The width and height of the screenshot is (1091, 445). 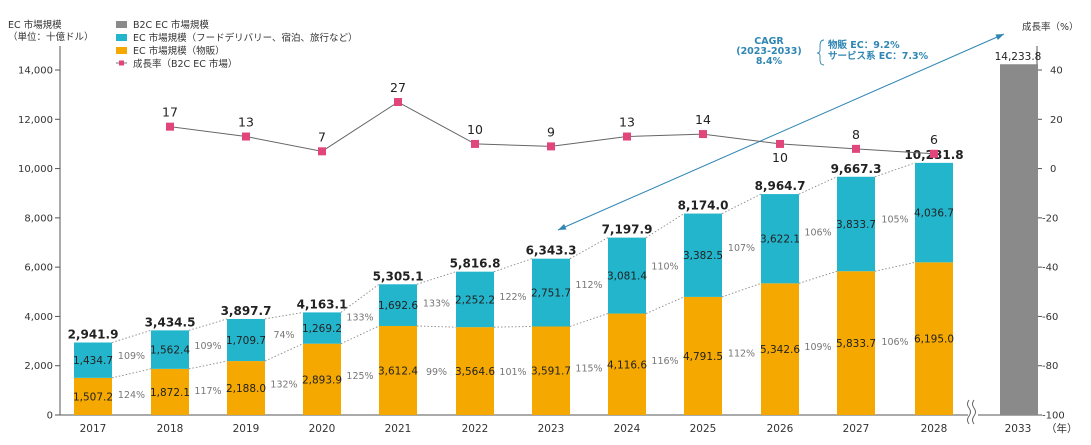 I want to click on bar-service-label: 1,562.4, so click(x=170, y=351).